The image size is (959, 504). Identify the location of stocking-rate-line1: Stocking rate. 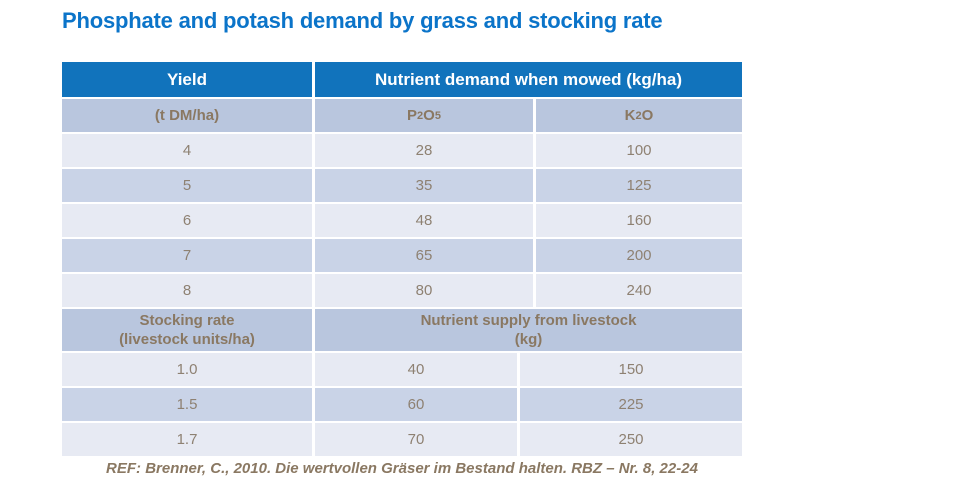
(187, 320).